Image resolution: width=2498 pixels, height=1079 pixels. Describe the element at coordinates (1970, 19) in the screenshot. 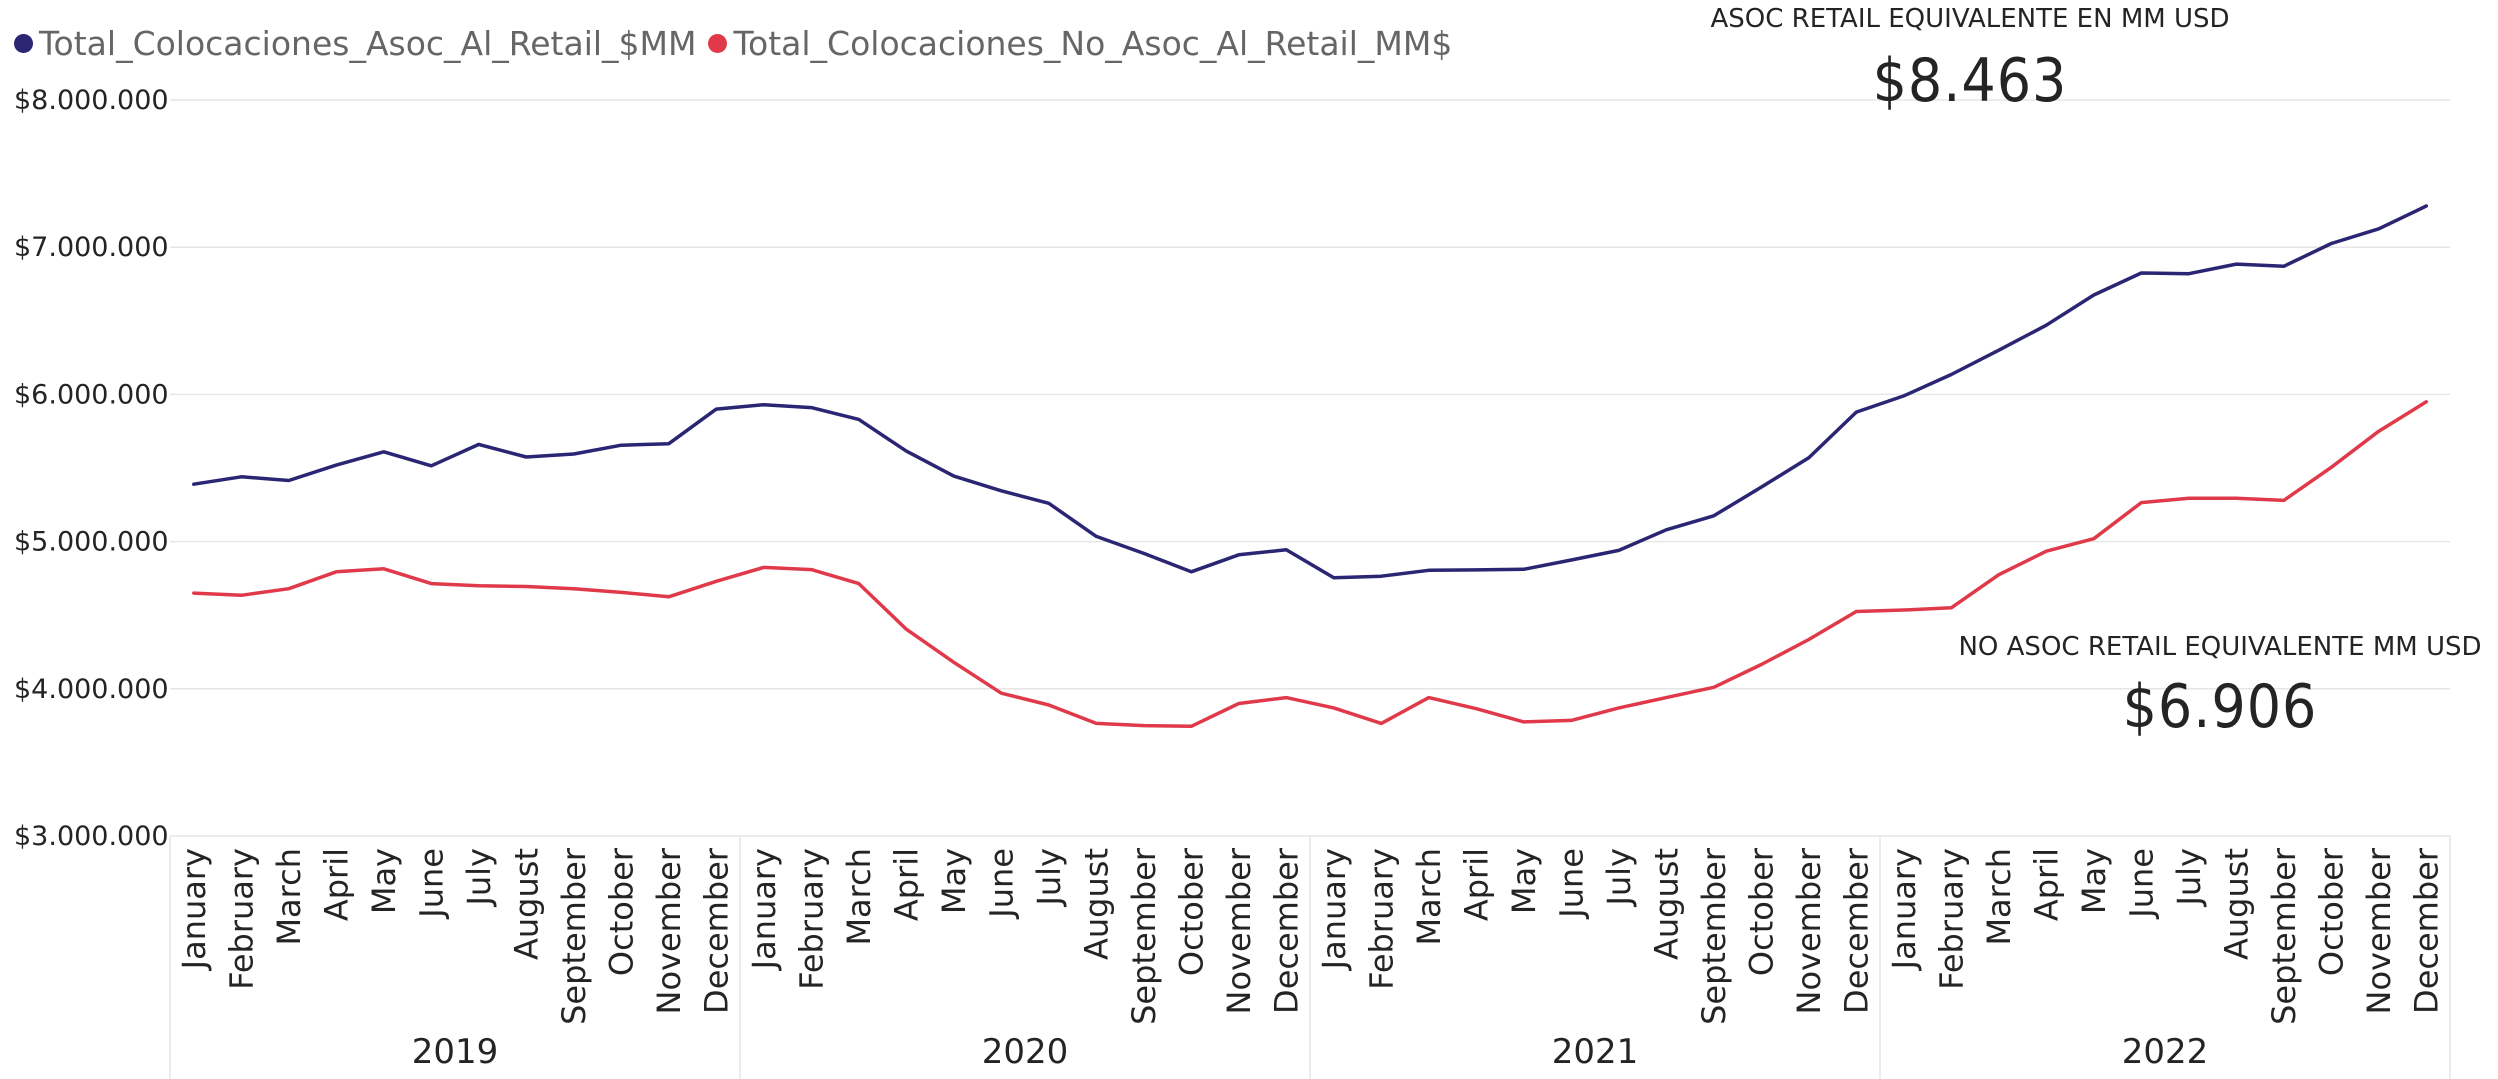

I see `card-asoc-label: ASOC RETAIL EQUIVALENTE EN MM USD` at that location.